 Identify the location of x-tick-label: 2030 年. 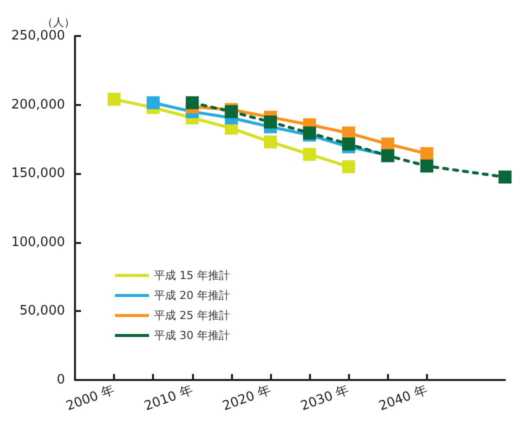
(325, 398).